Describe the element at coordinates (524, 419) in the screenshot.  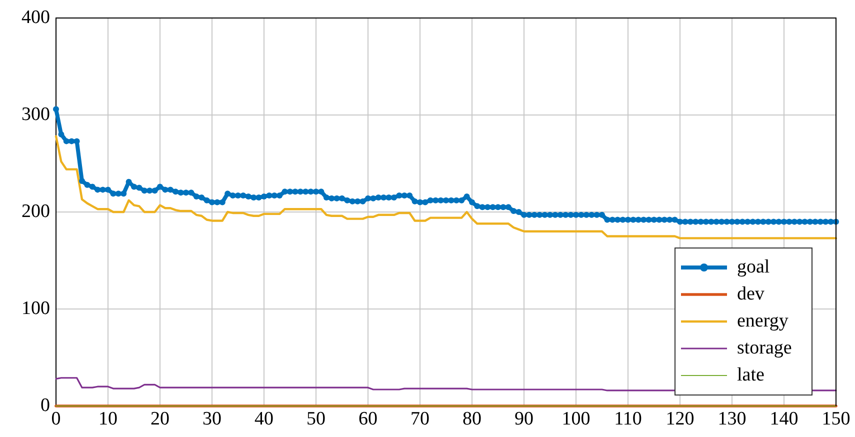
I see `x-tick-label: 90` at that location.